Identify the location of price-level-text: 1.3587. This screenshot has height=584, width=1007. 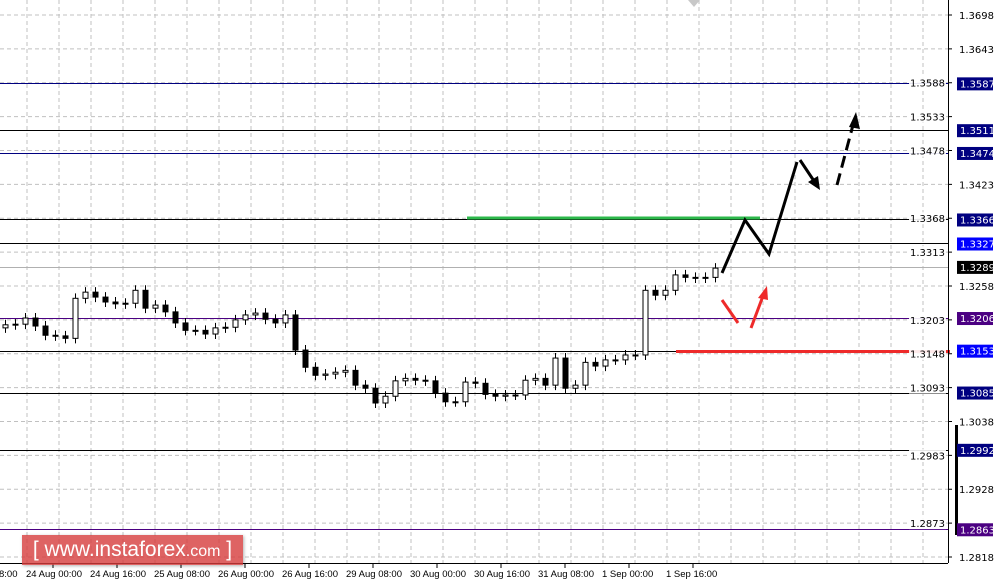
(977, 84).